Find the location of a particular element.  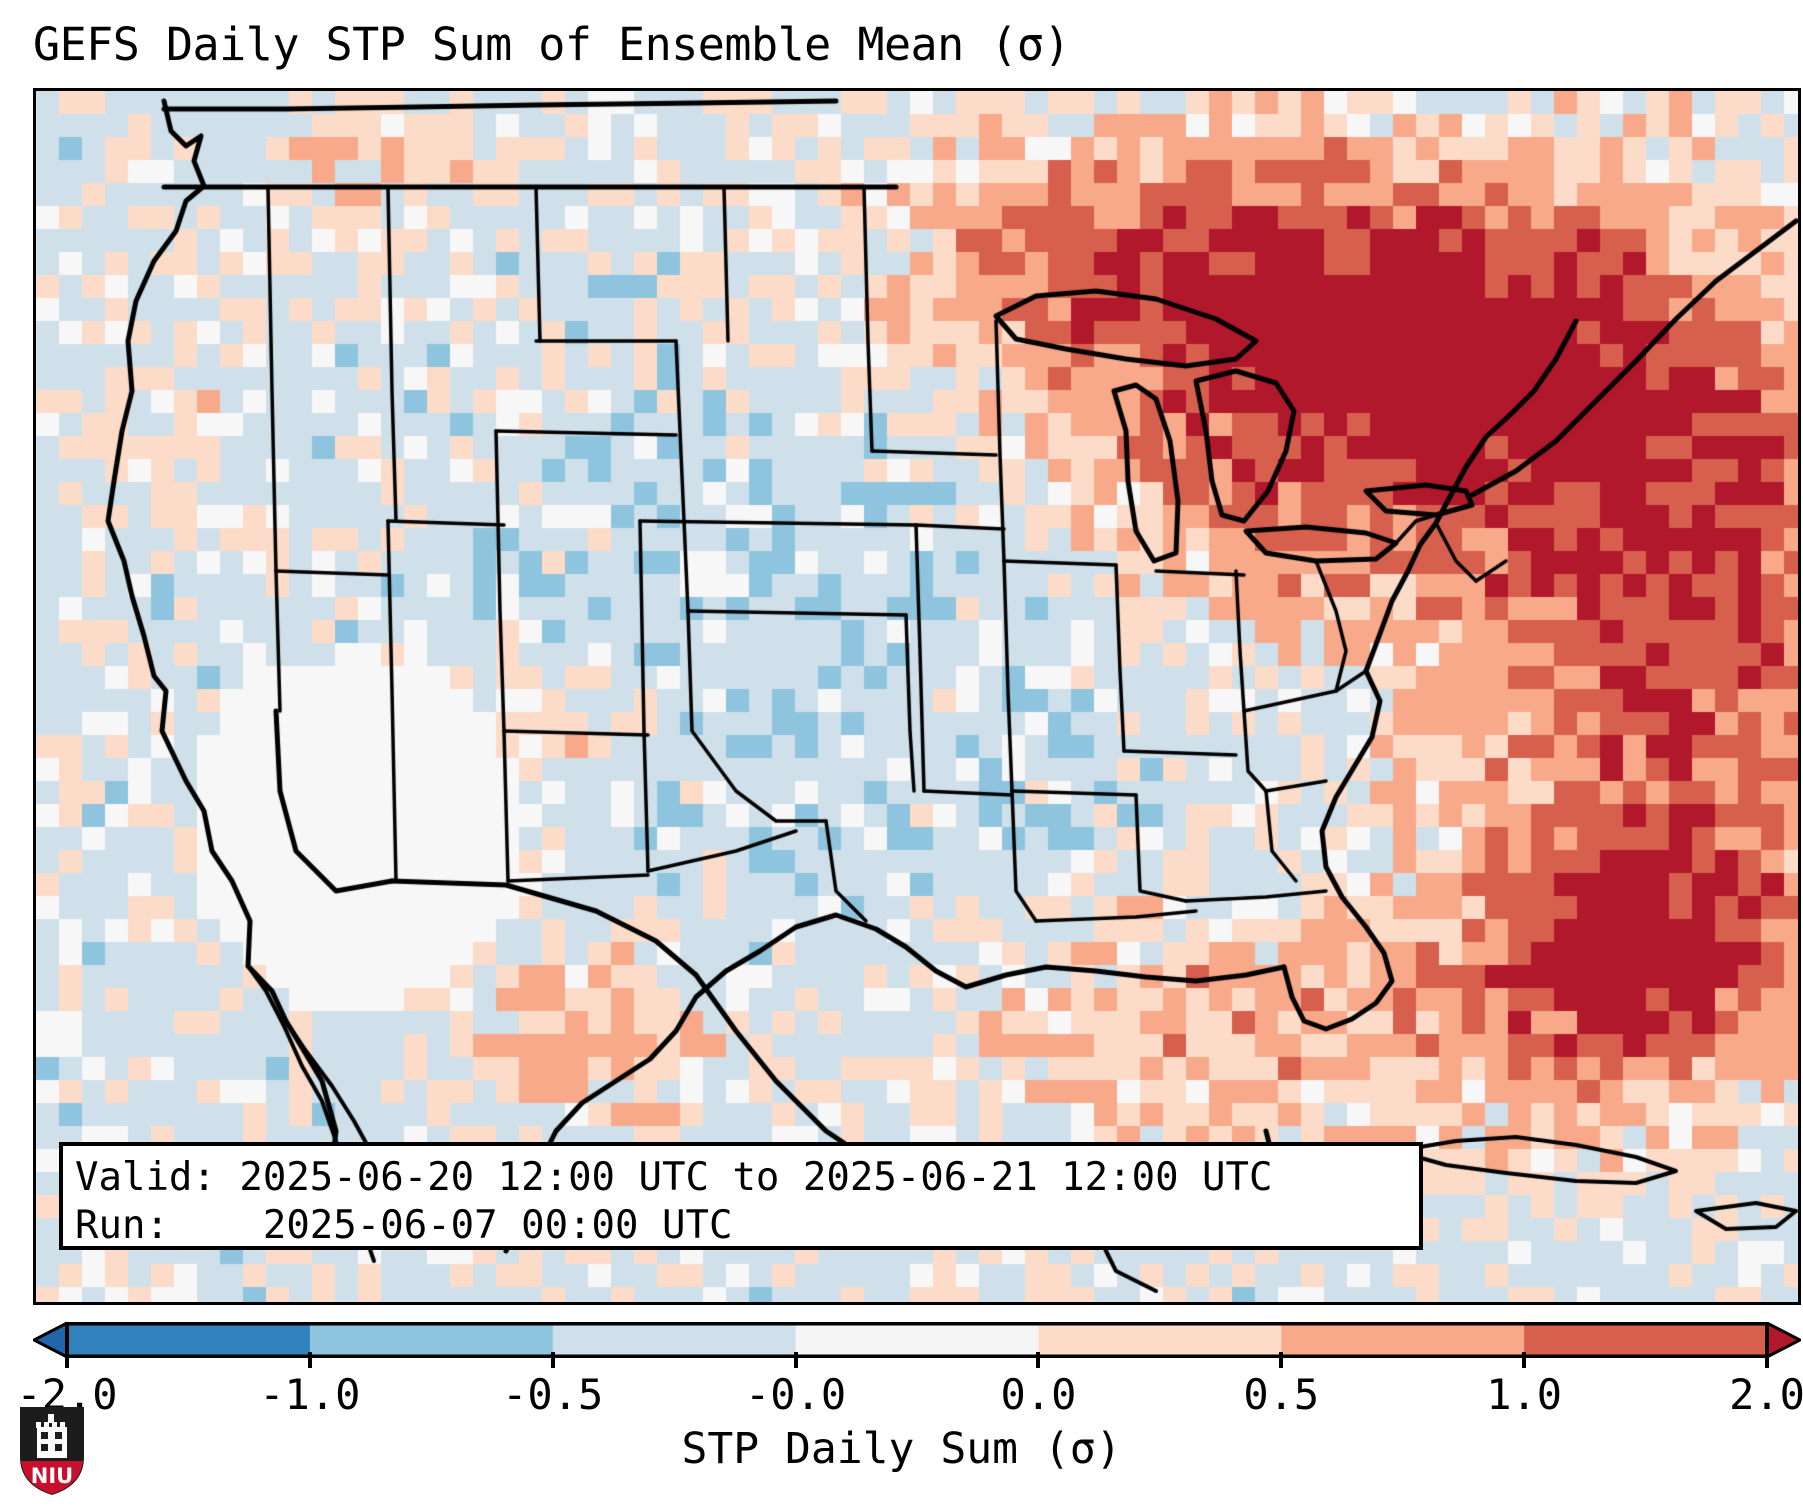

niu-logo: NIU is located at coordinates (52, 1451).